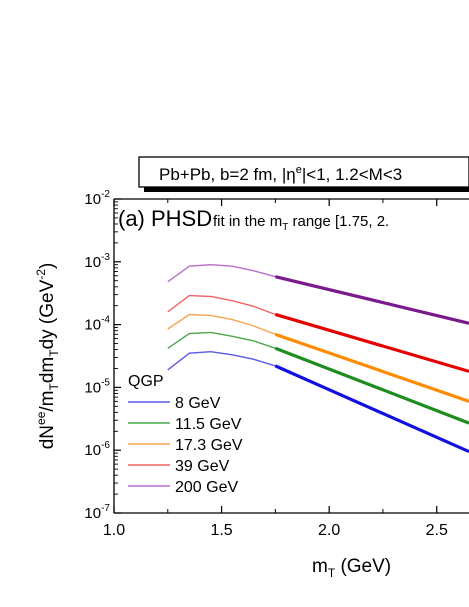 Image resolution: width=469 pixels, height=607 pixels. I want to click on title-box-sup: e, so click(299, 170).